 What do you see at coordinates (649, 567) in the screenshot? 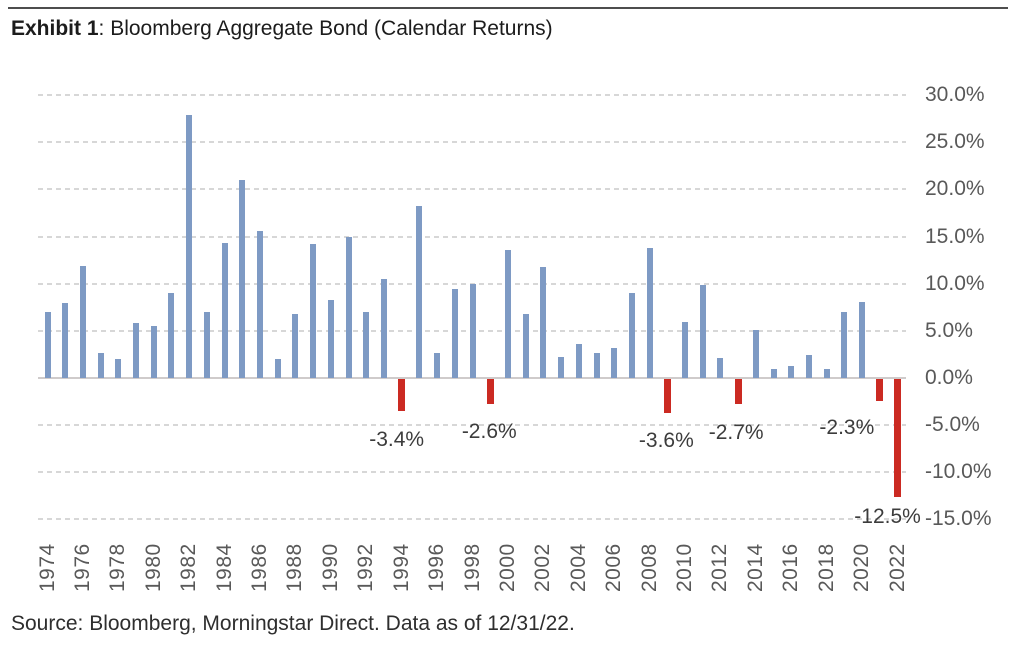
I see `x-axis-label: 2008` at bounding box center [649, 567].